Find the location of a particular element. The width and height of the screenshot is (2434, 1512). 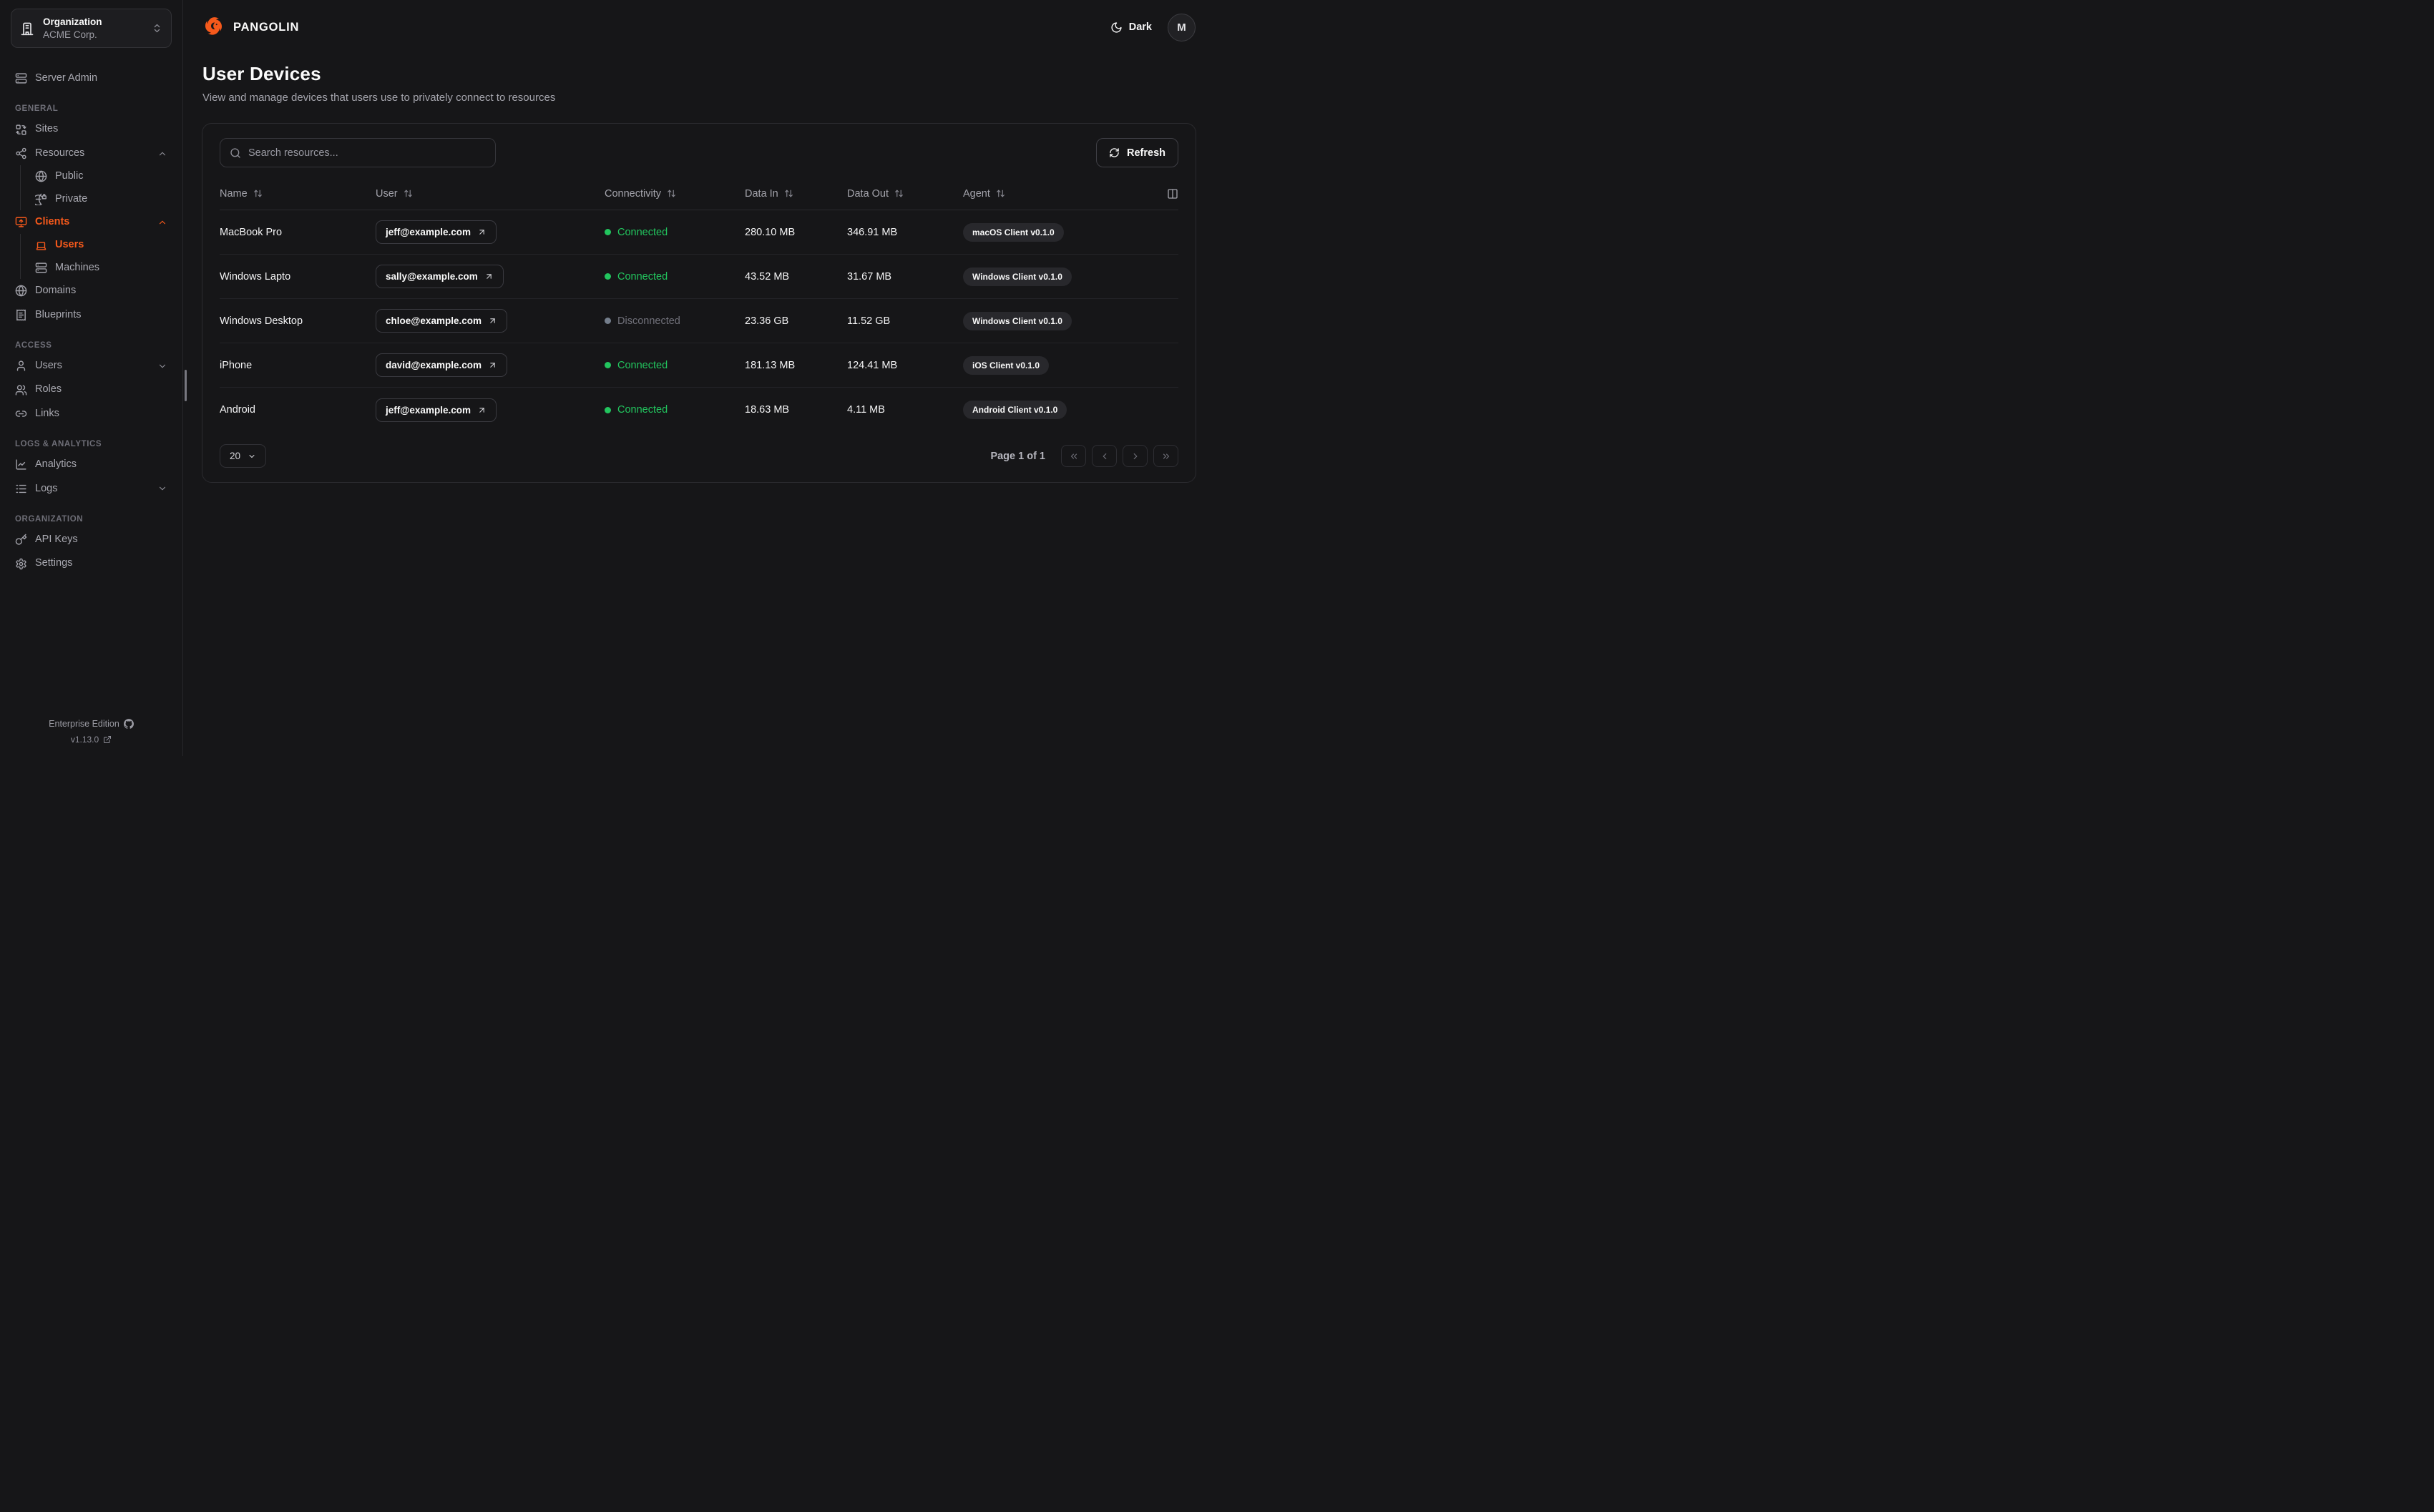

sidebar-item-resources: Resources is located at coordinates (91, 153).